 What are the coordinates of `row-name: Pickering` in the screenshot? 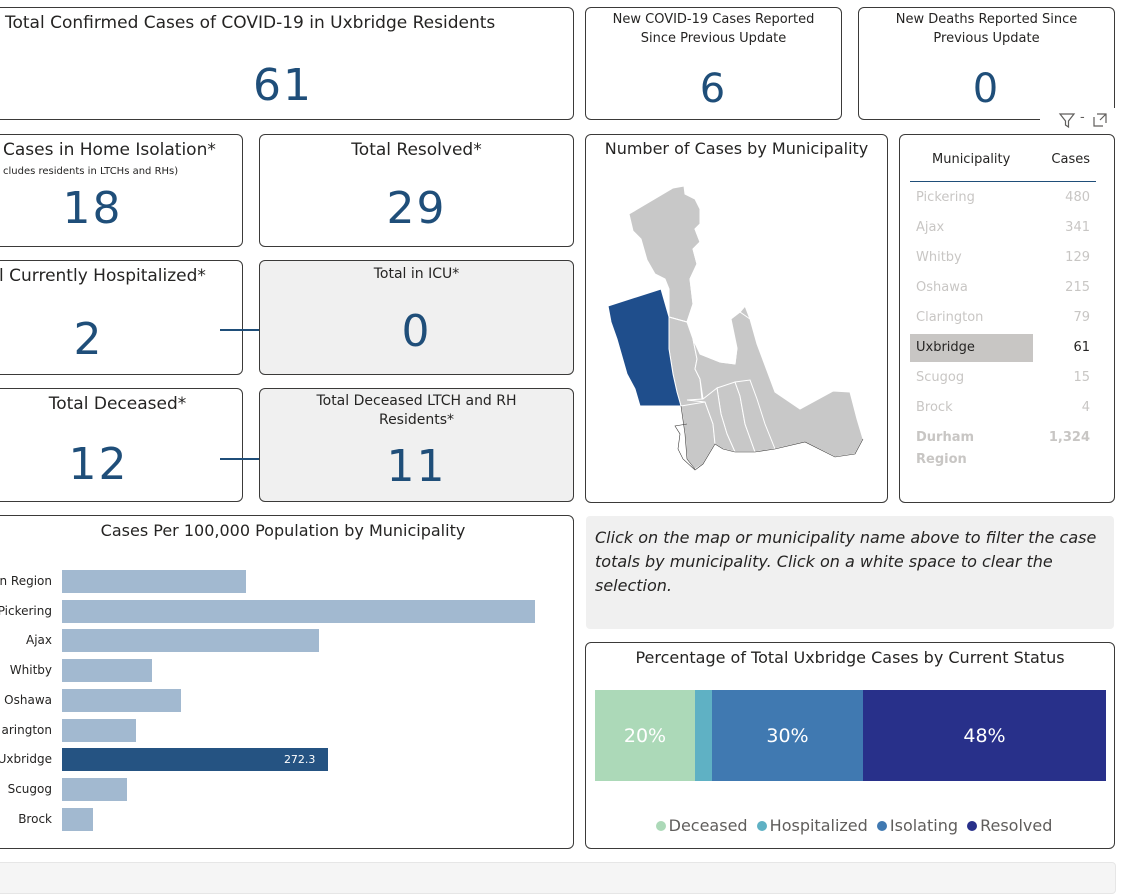 It's located at (945, 197).